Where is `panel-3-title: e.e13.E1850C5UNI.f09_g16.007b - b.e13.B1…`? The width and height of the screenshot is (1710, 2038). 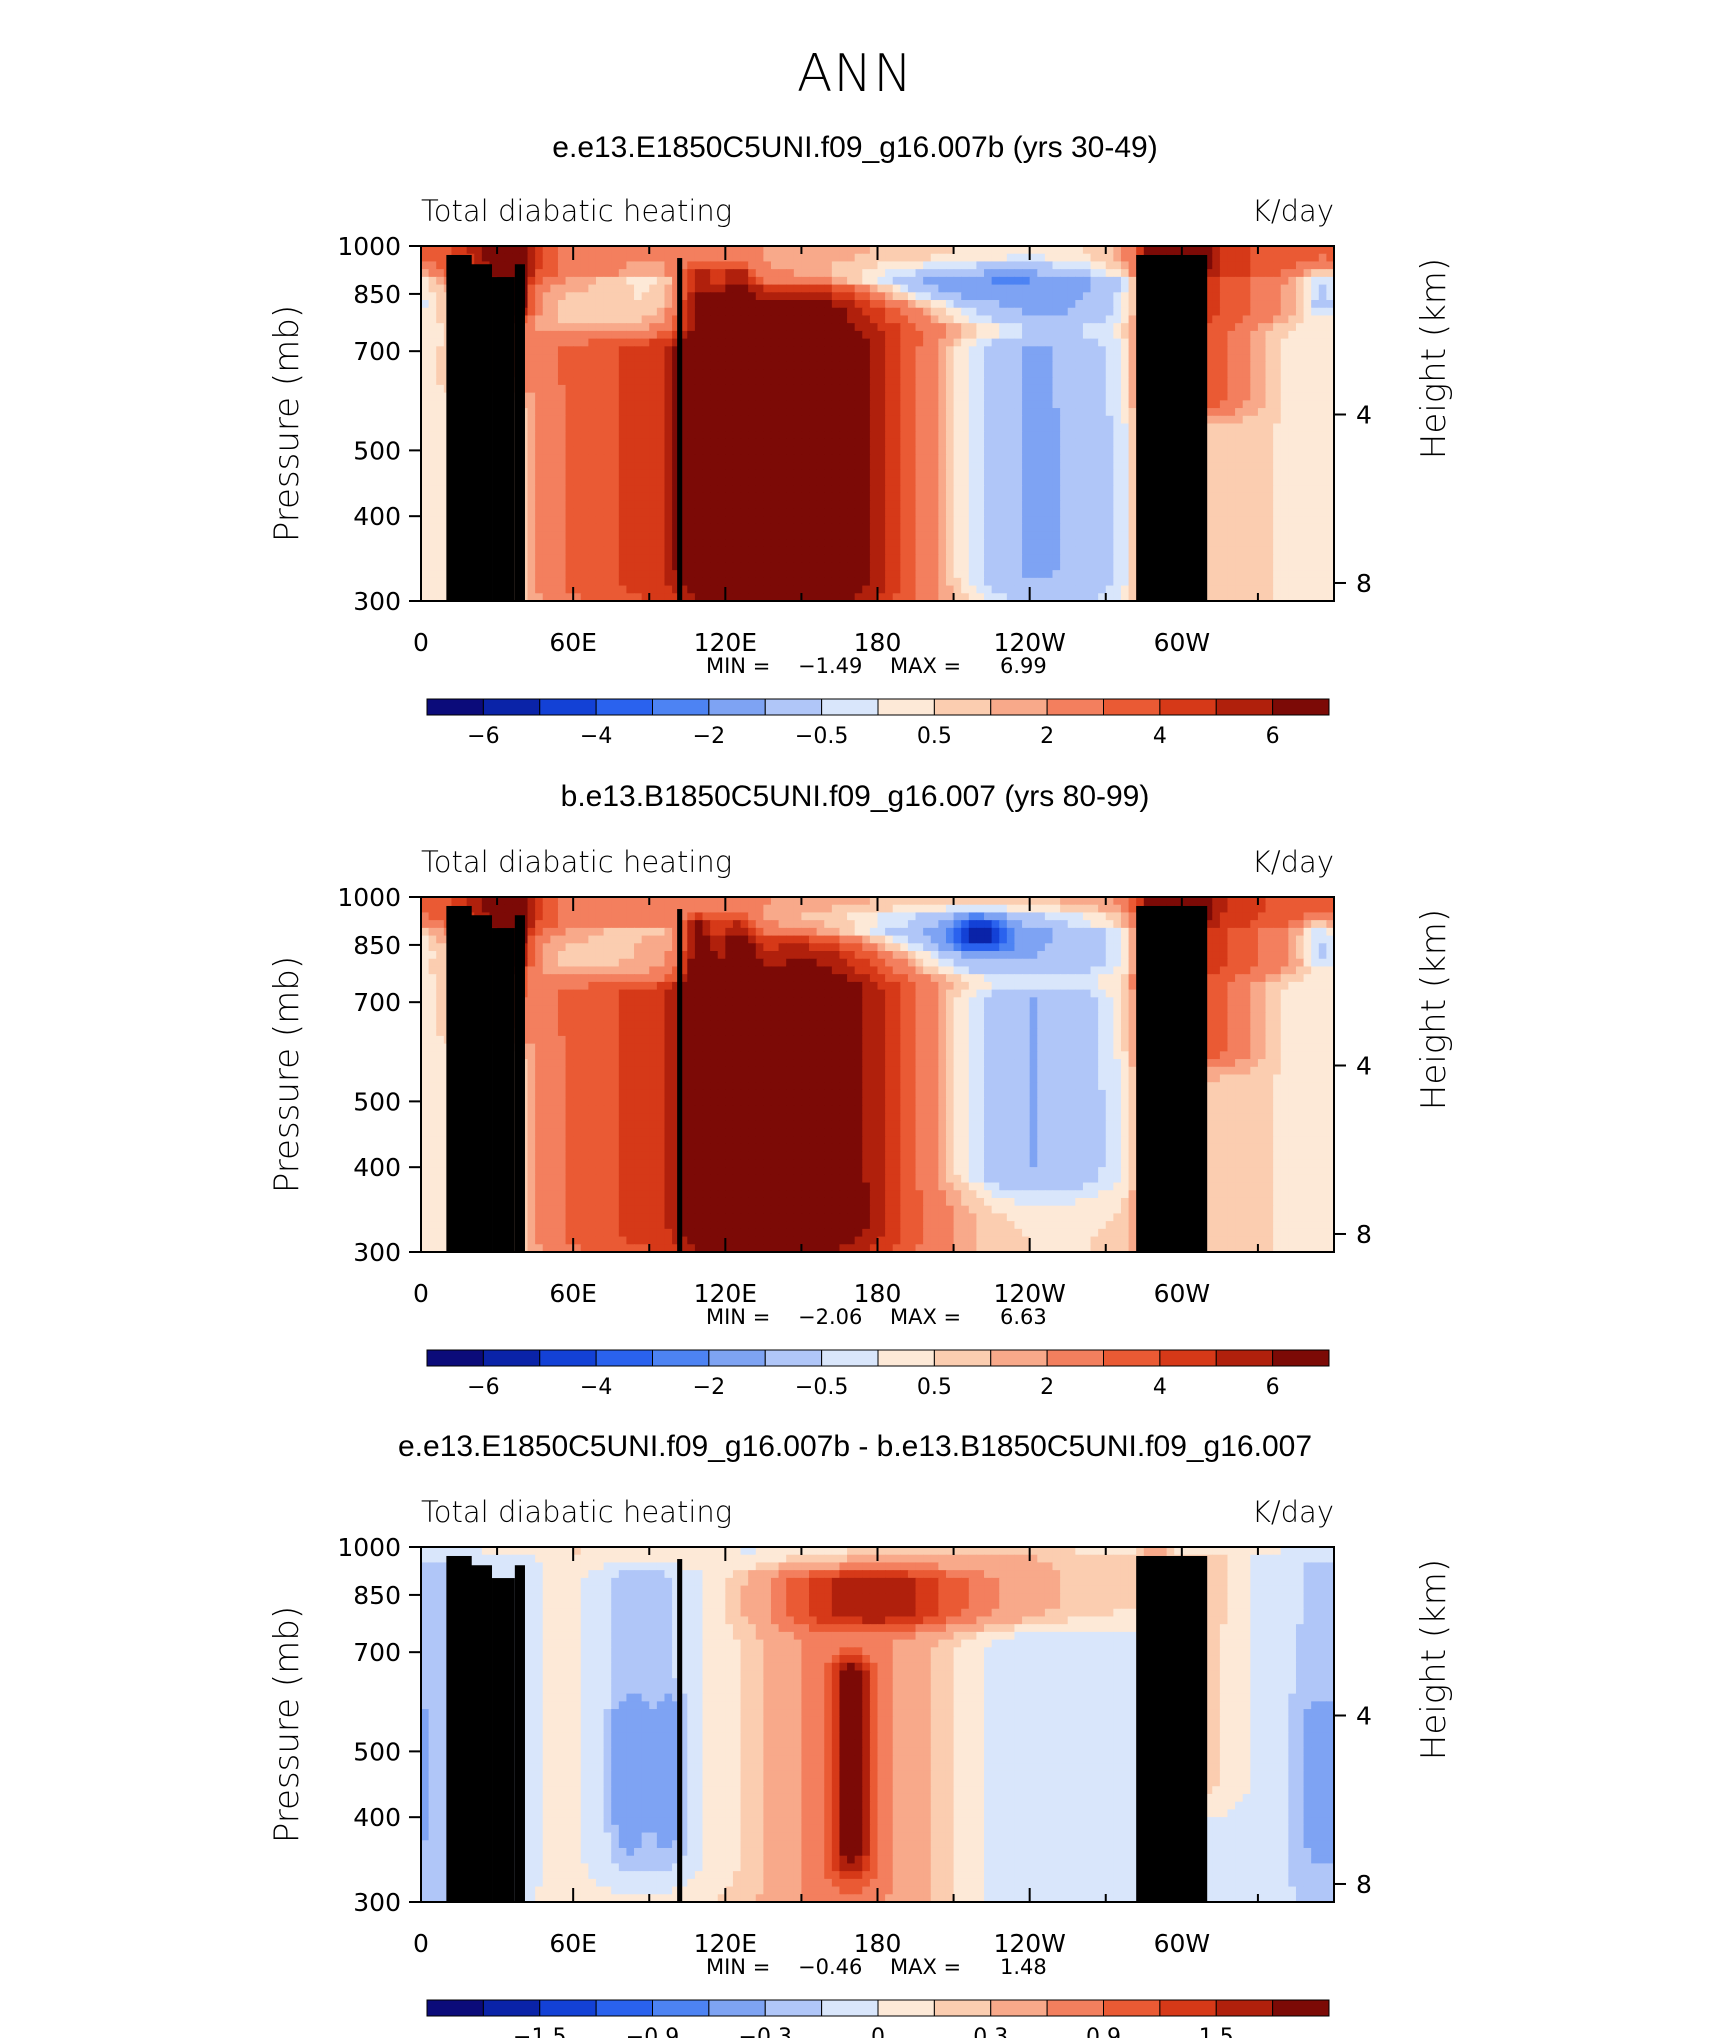 panel-3-title: e.e13.E1850C5UNI.f09_g16.007b - b.e13.B1… is located at coordinates (855, 1446).